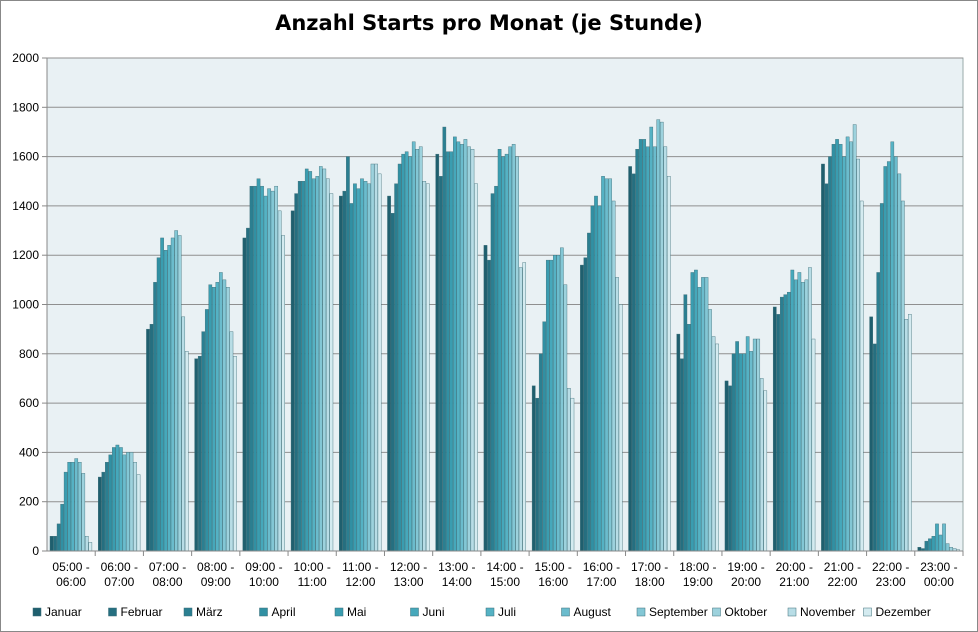  What do you see at coordinates (507, 612) in the screenshot?
I see `legend-label: Juli` at bounding box center [507, 612].